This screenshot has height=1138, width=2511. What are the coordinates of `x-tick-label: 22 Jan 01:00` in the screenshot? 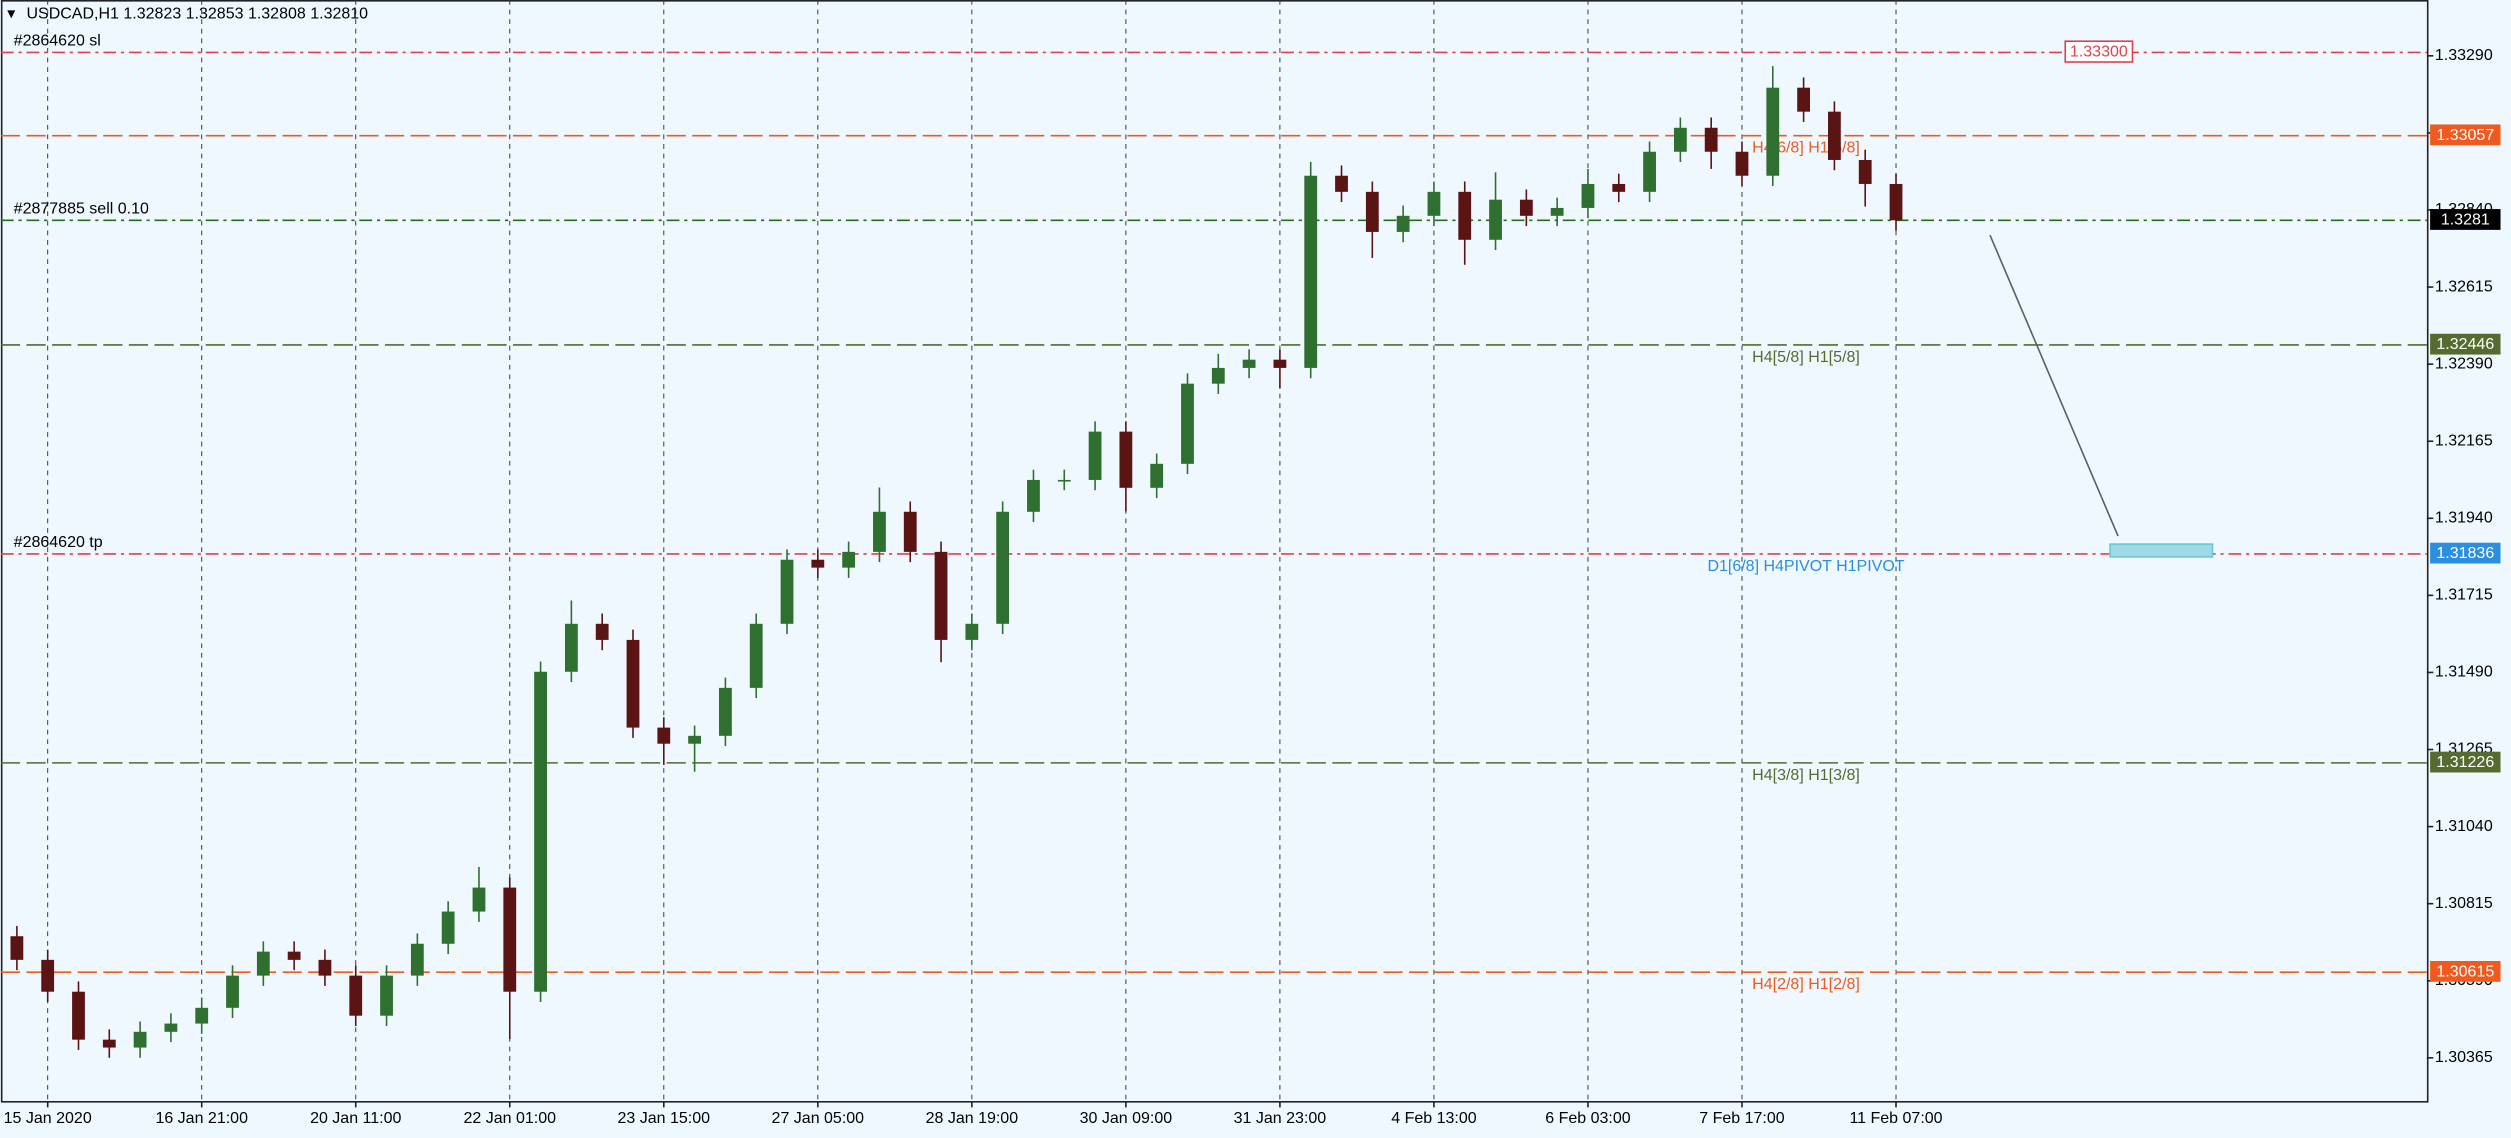 It's located at (510, 1118).